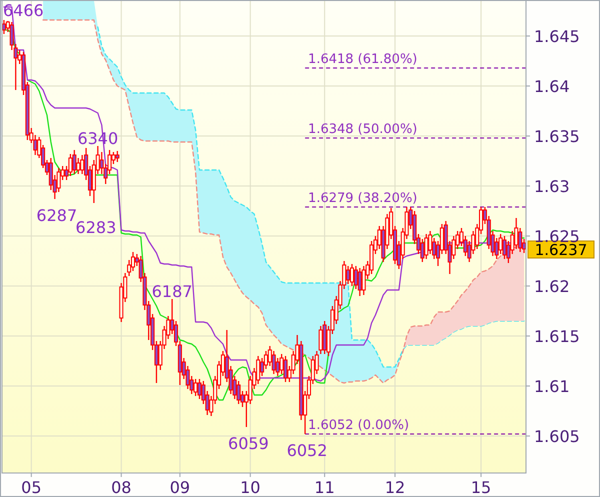 Image resolution: width=600 pixels, height=497 pixels. Describe the element at coordinates (250, 487) in the screenshot. I see `x-tick-label: 10` at that location.